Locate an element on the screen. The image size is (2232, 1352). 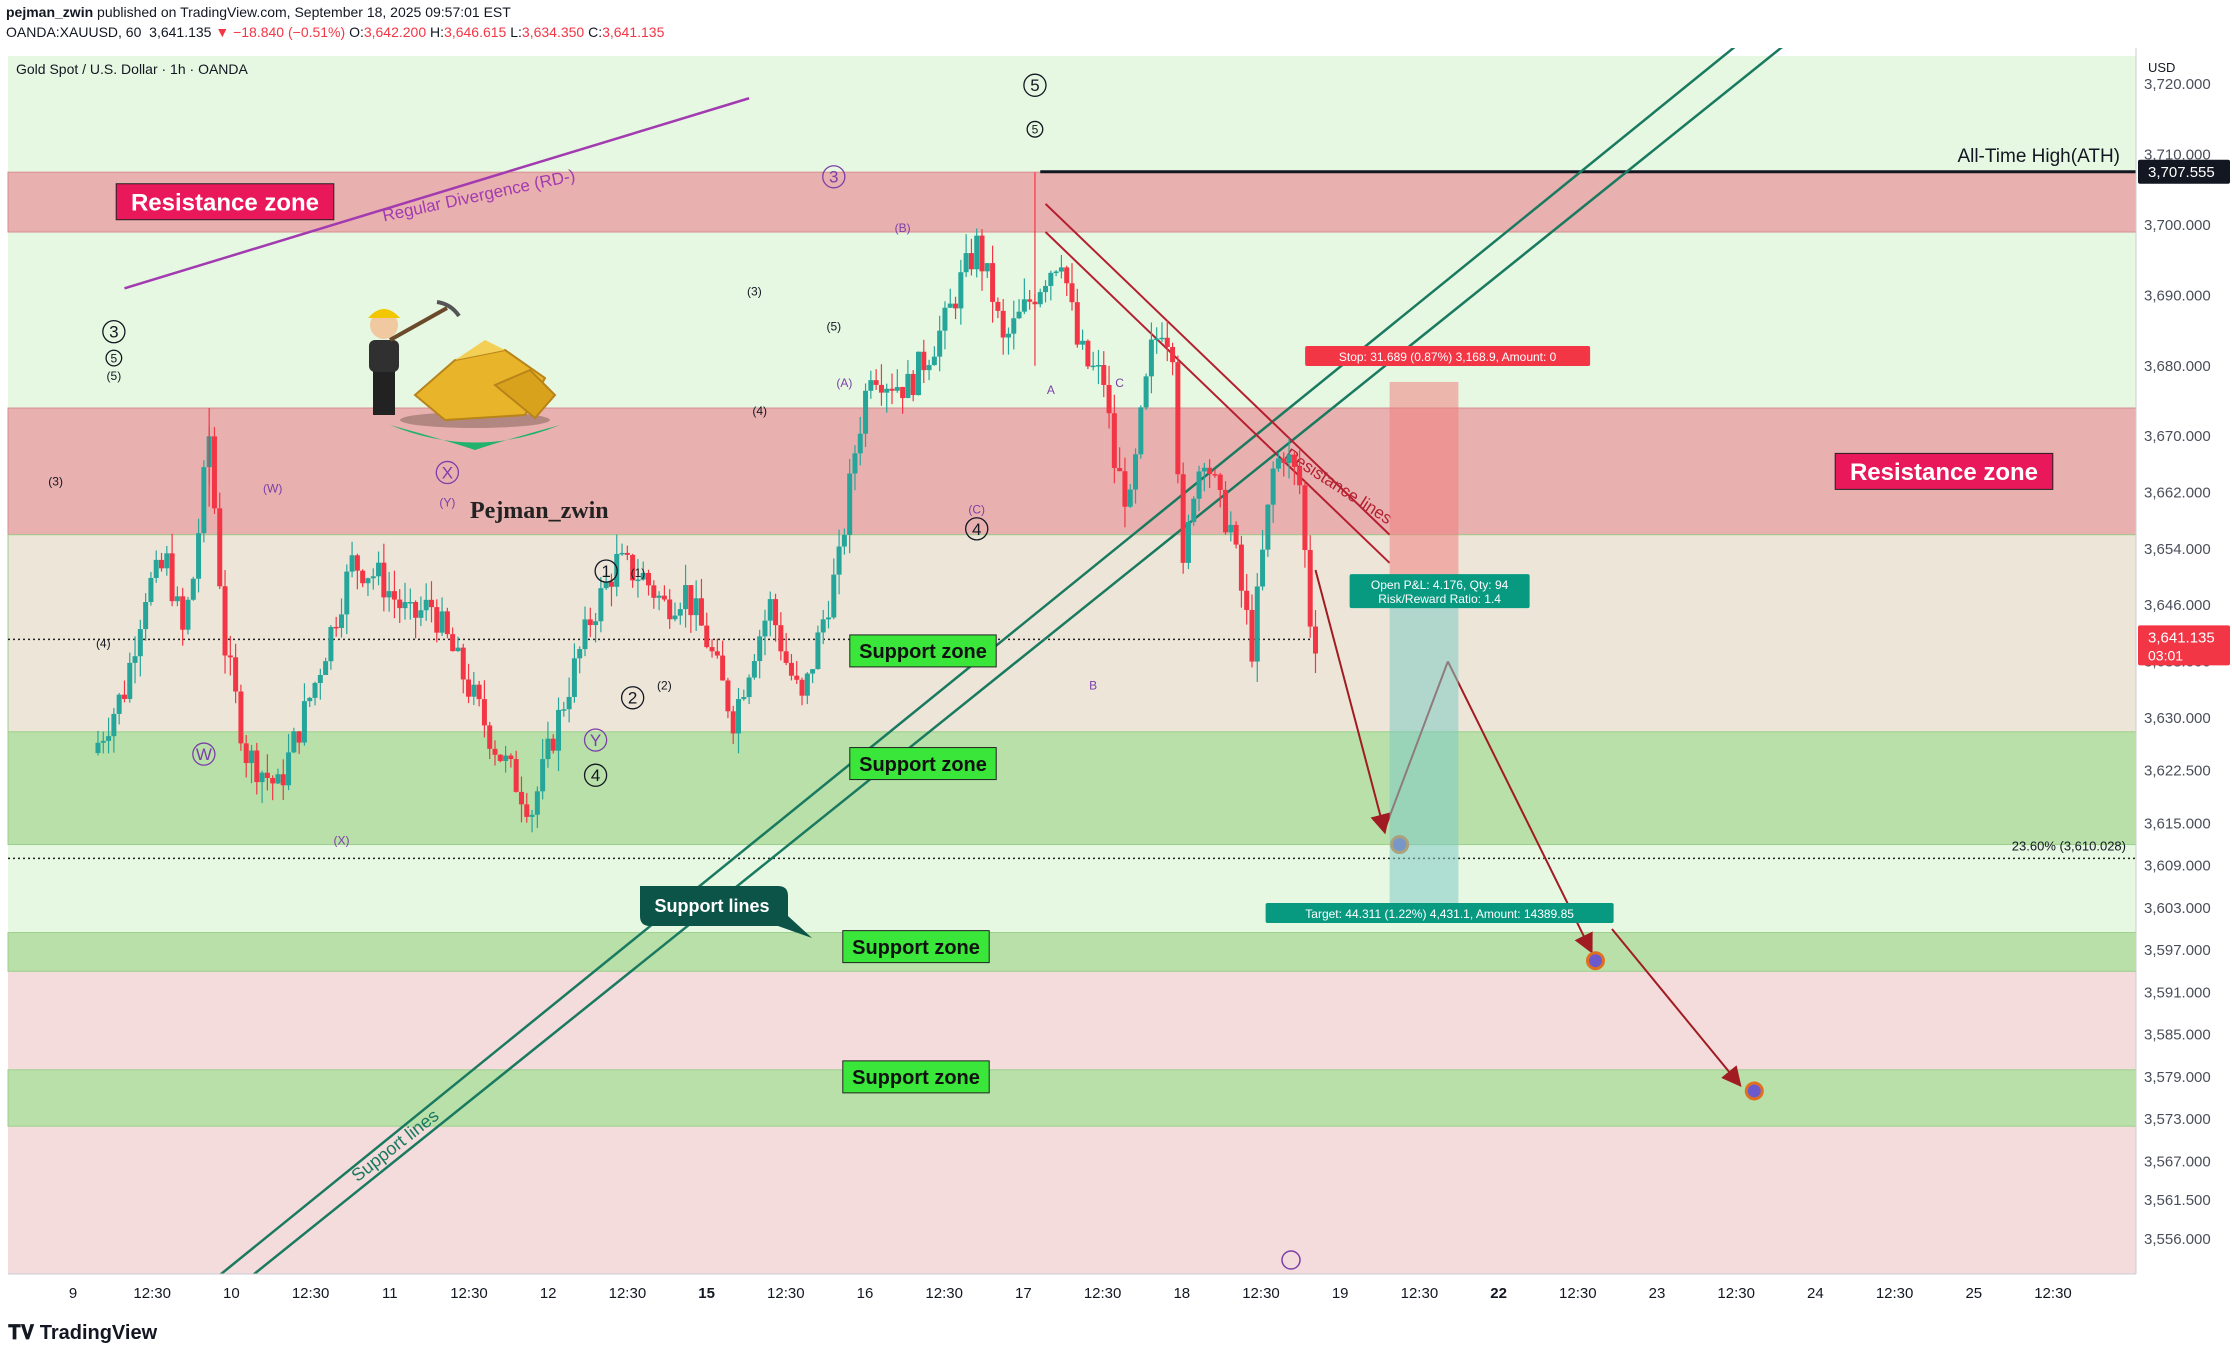
x-tick-label: 16 is located at coordinates (865, 1293).